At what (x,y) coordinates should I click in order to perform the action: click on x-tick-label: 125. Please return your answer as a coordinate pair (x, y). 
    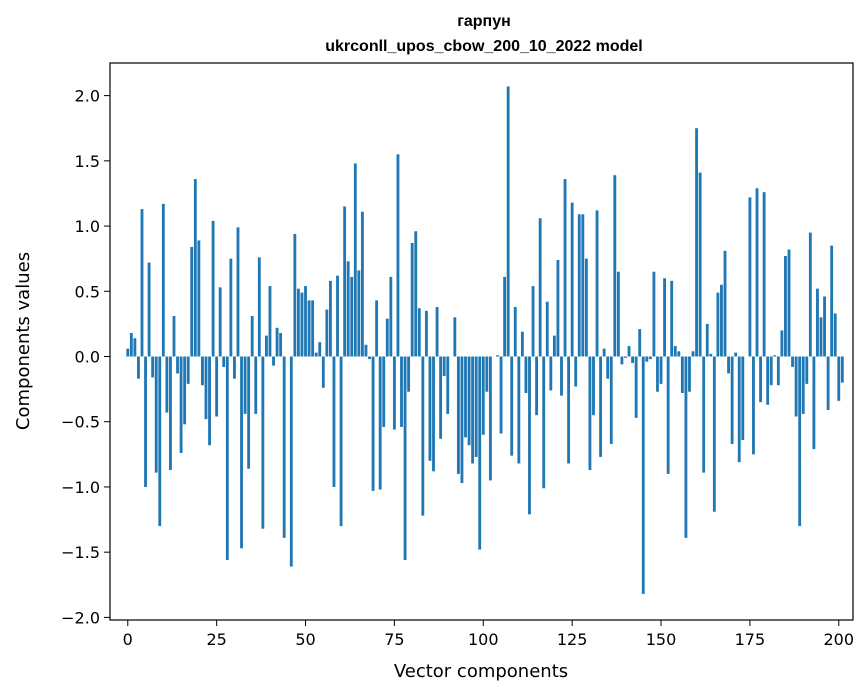
    Looking at the image, I should click on (572, 639).